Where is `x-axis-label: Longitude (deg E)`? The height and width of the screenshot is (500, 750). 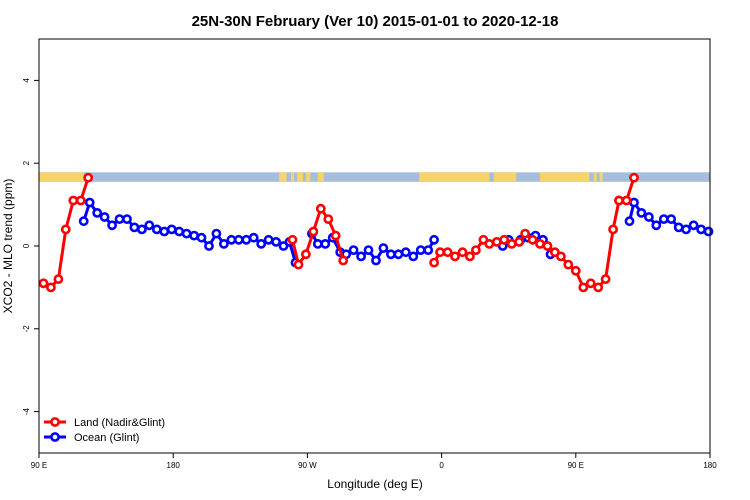 x-axis-label: Longitude (deg E) is located at coordinates (374, 484).